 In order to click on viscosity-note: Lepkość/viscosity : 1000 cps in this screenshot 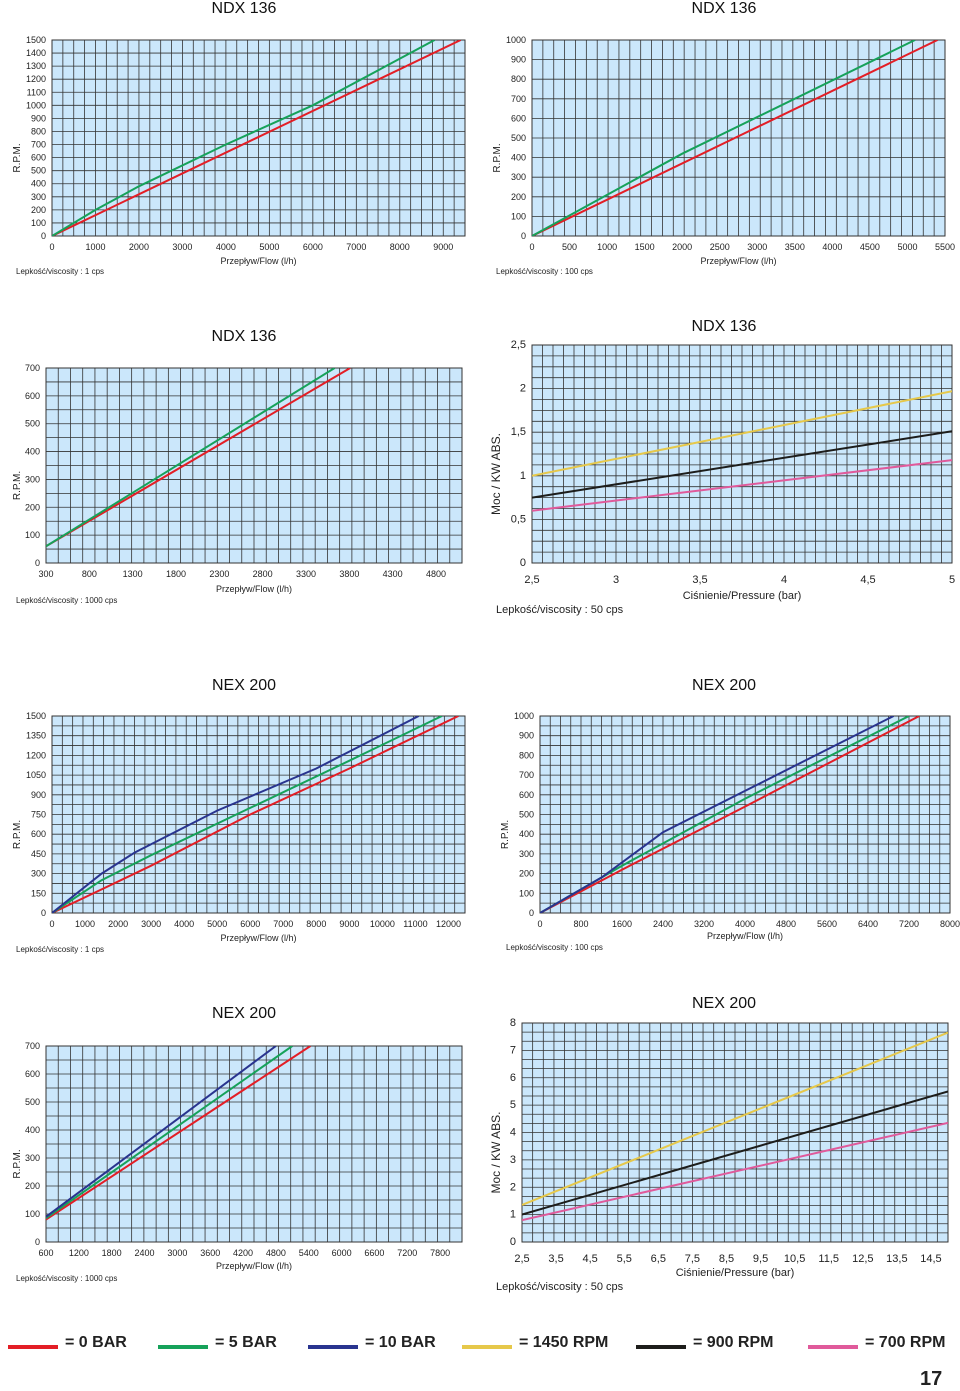, I will do `click(66, 1278)`.